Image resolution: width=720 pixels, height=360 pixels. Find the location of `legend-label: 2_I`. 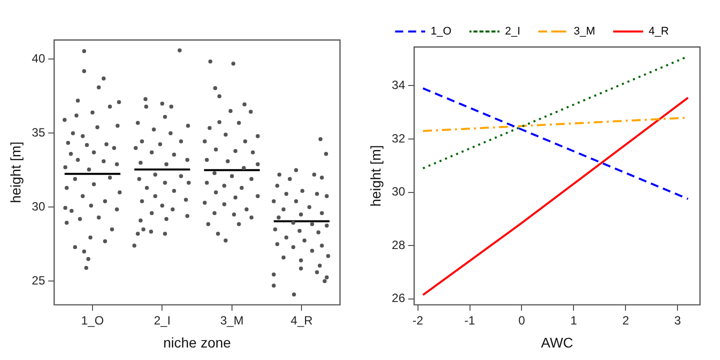

legend-label: 2_I is located at coordinates (512, 32).